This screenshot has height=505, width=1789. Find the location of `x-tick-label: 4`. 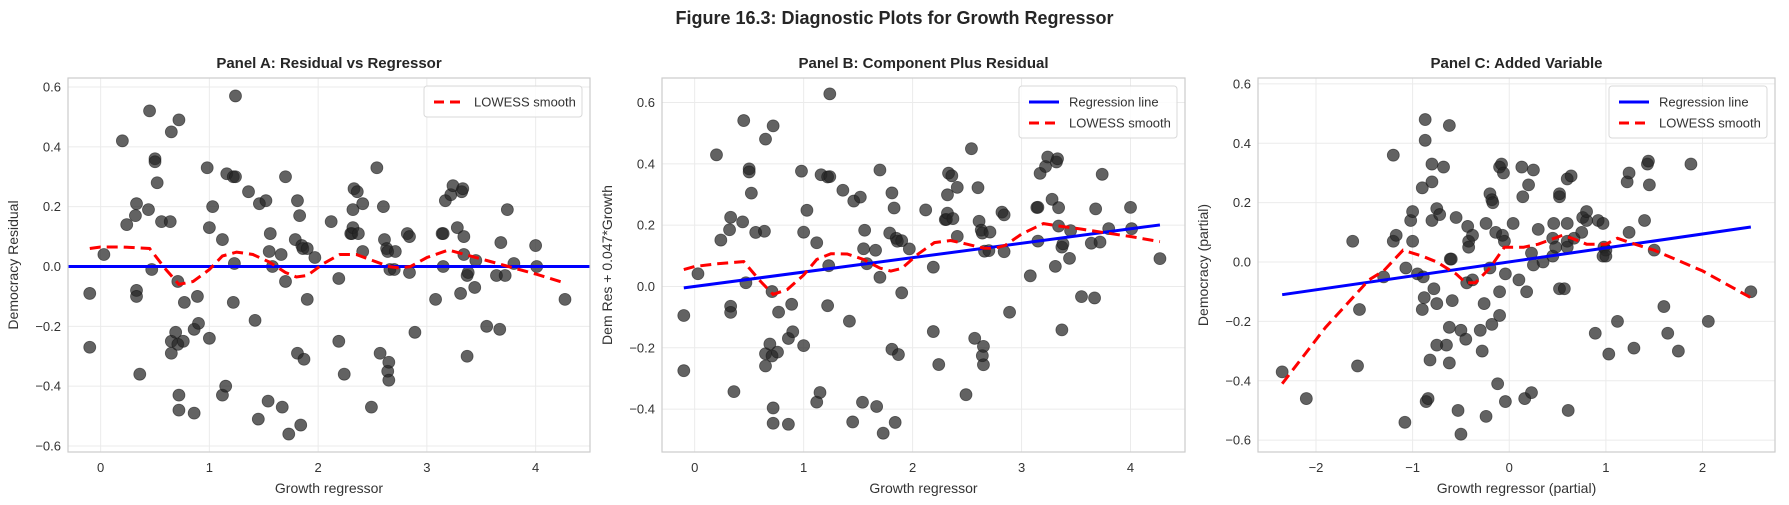

x-tick-label: 4 is located at coordinates (1130, 467).